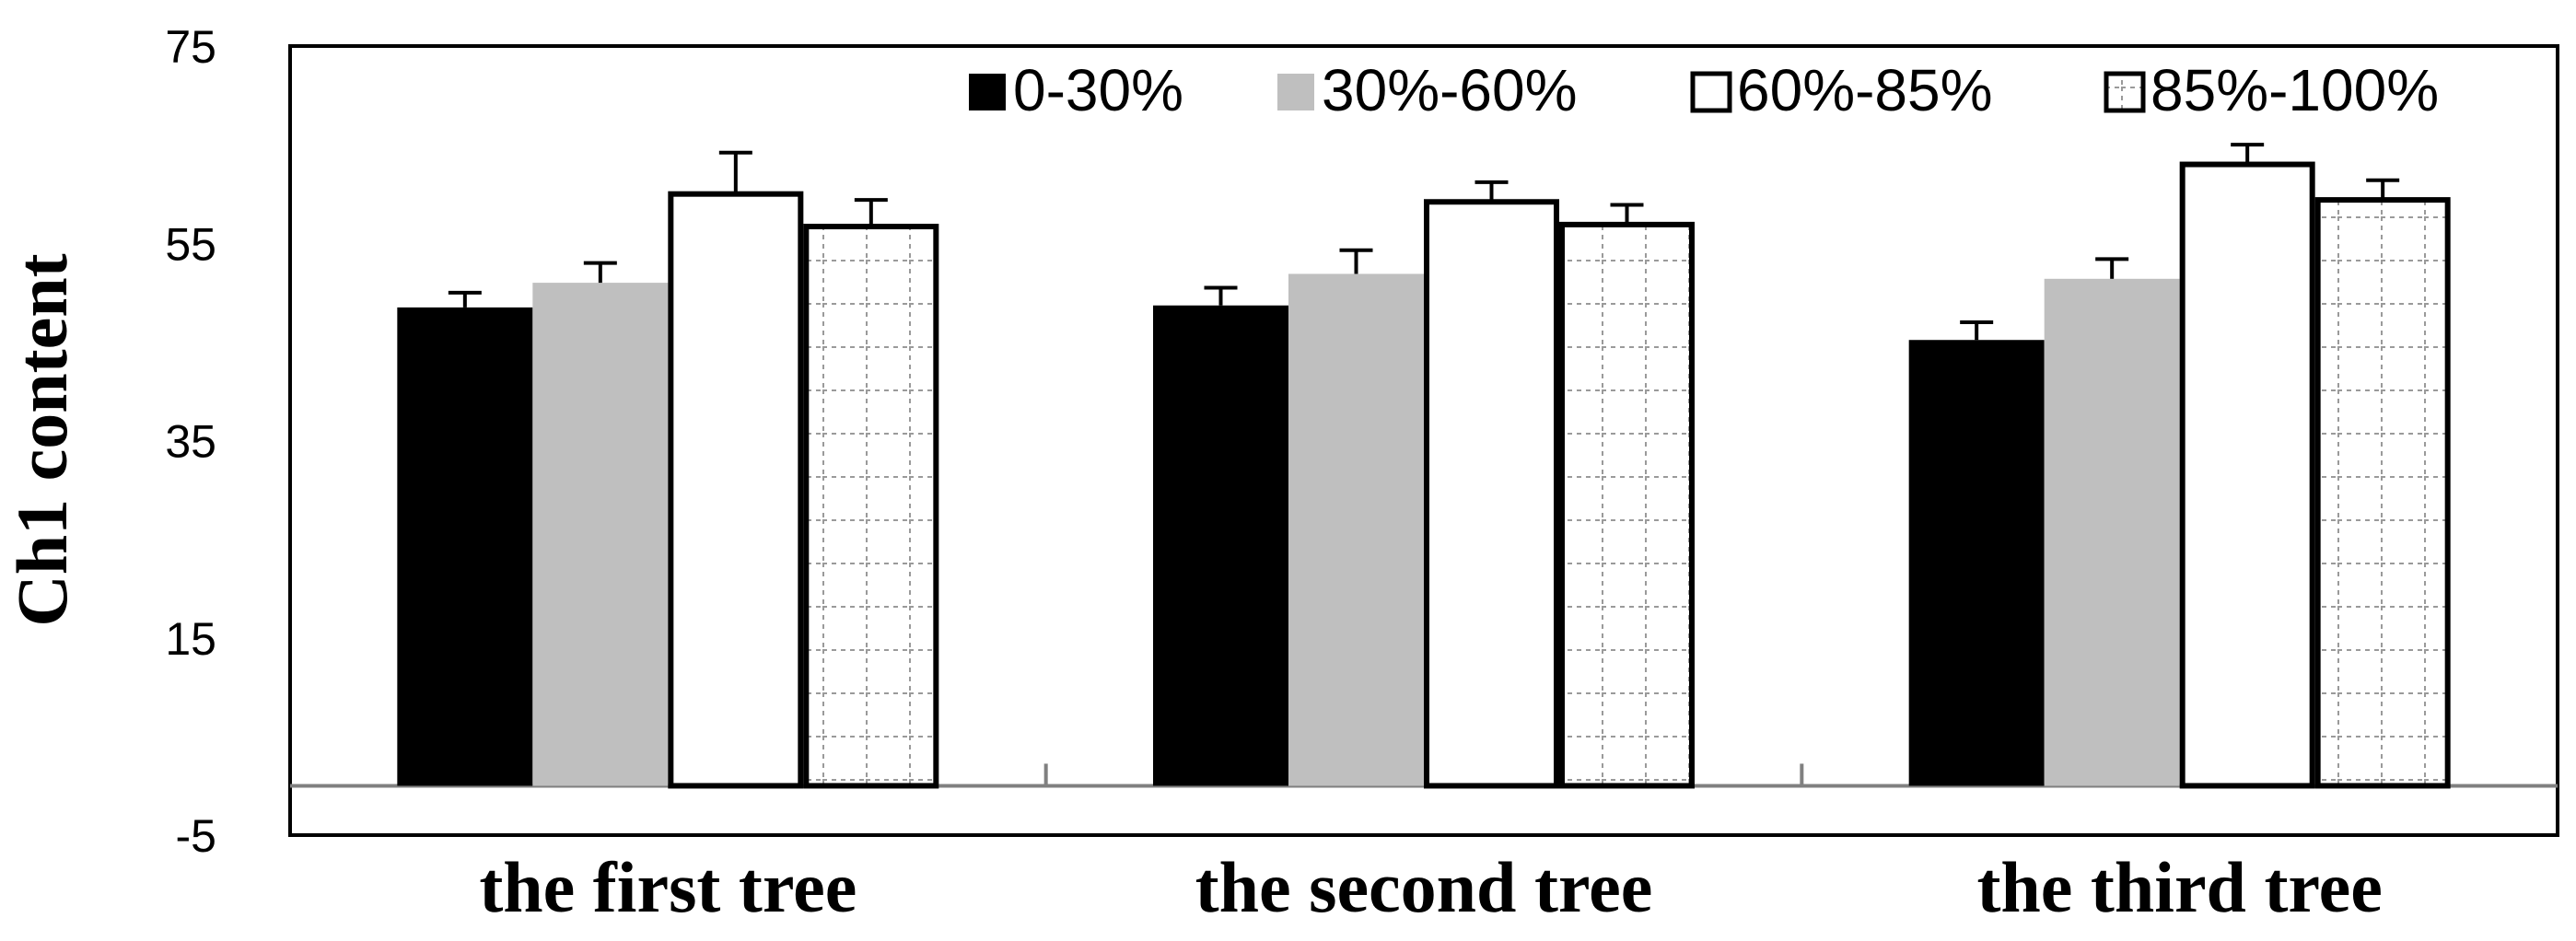 The width and height of the screenshot is (2576, 941). What do you see at coordinates (1450, 90) in the screenshot?
I see `legend-label: 30%-60%` at bounding box center [1450, 90].